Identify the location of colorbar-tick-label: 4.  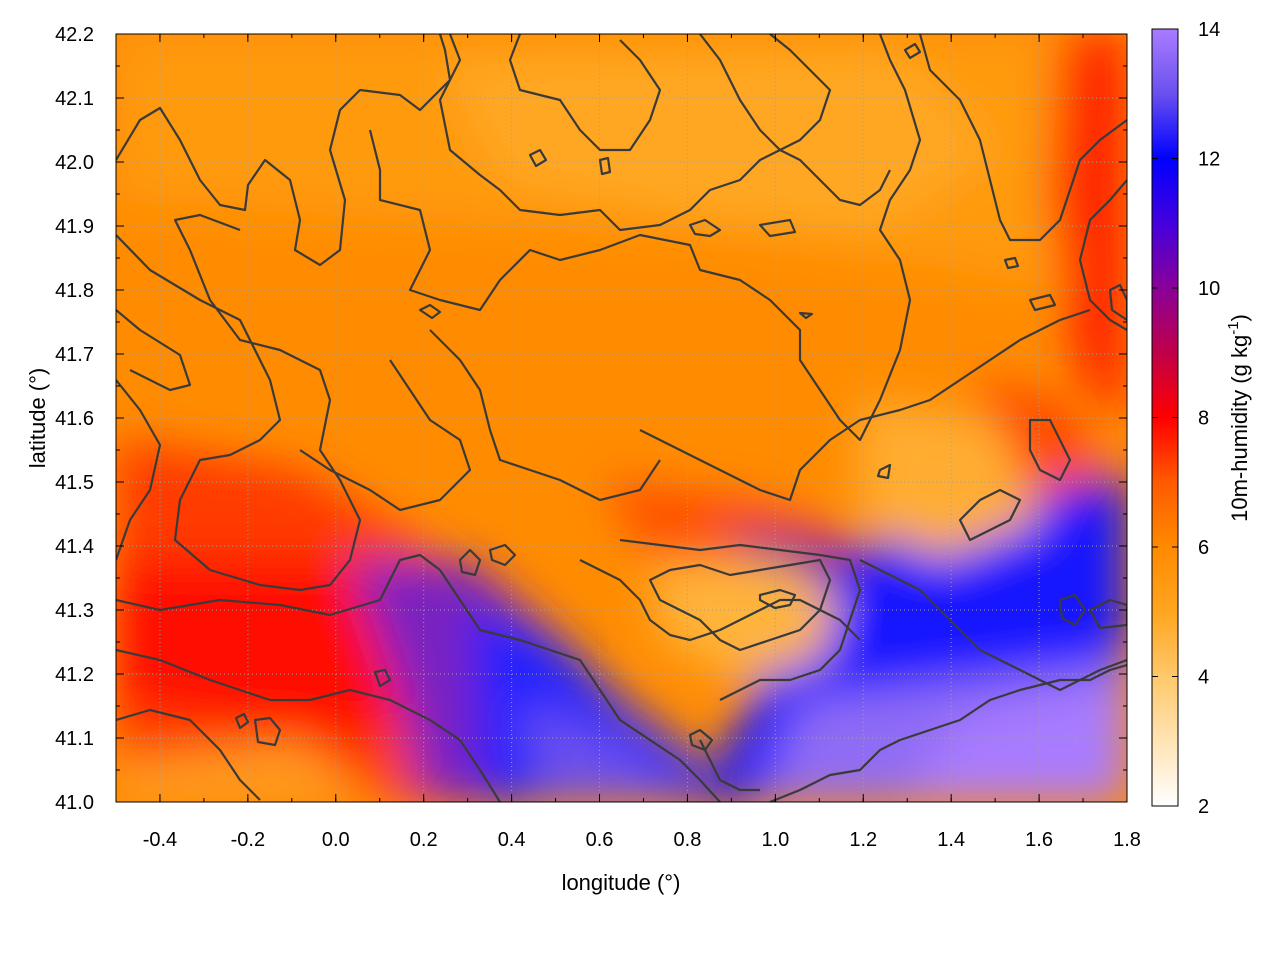
(1203, 678).